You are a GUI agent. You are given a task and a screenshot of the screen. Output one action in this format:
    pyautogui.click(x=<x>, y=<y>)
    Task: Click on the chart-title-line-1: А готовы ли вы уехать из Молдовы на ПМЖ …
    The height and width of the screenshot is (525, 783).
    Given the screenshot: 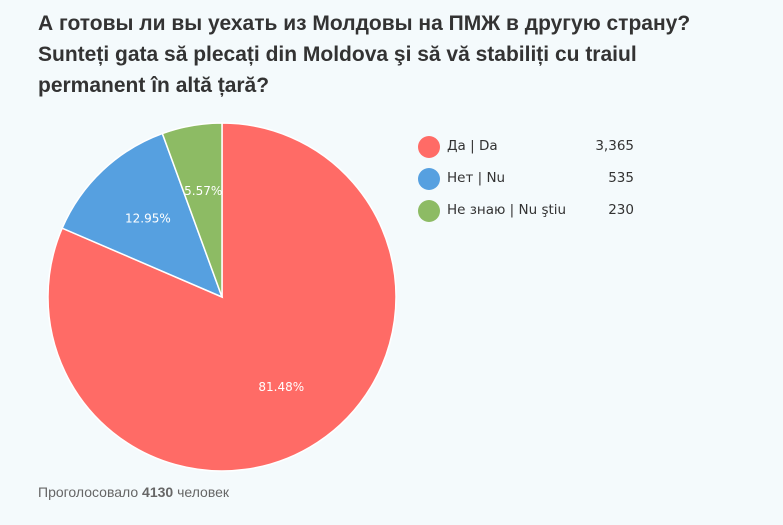 What is the action you would take?
    pyautogui.click(x=364, y=23)
    